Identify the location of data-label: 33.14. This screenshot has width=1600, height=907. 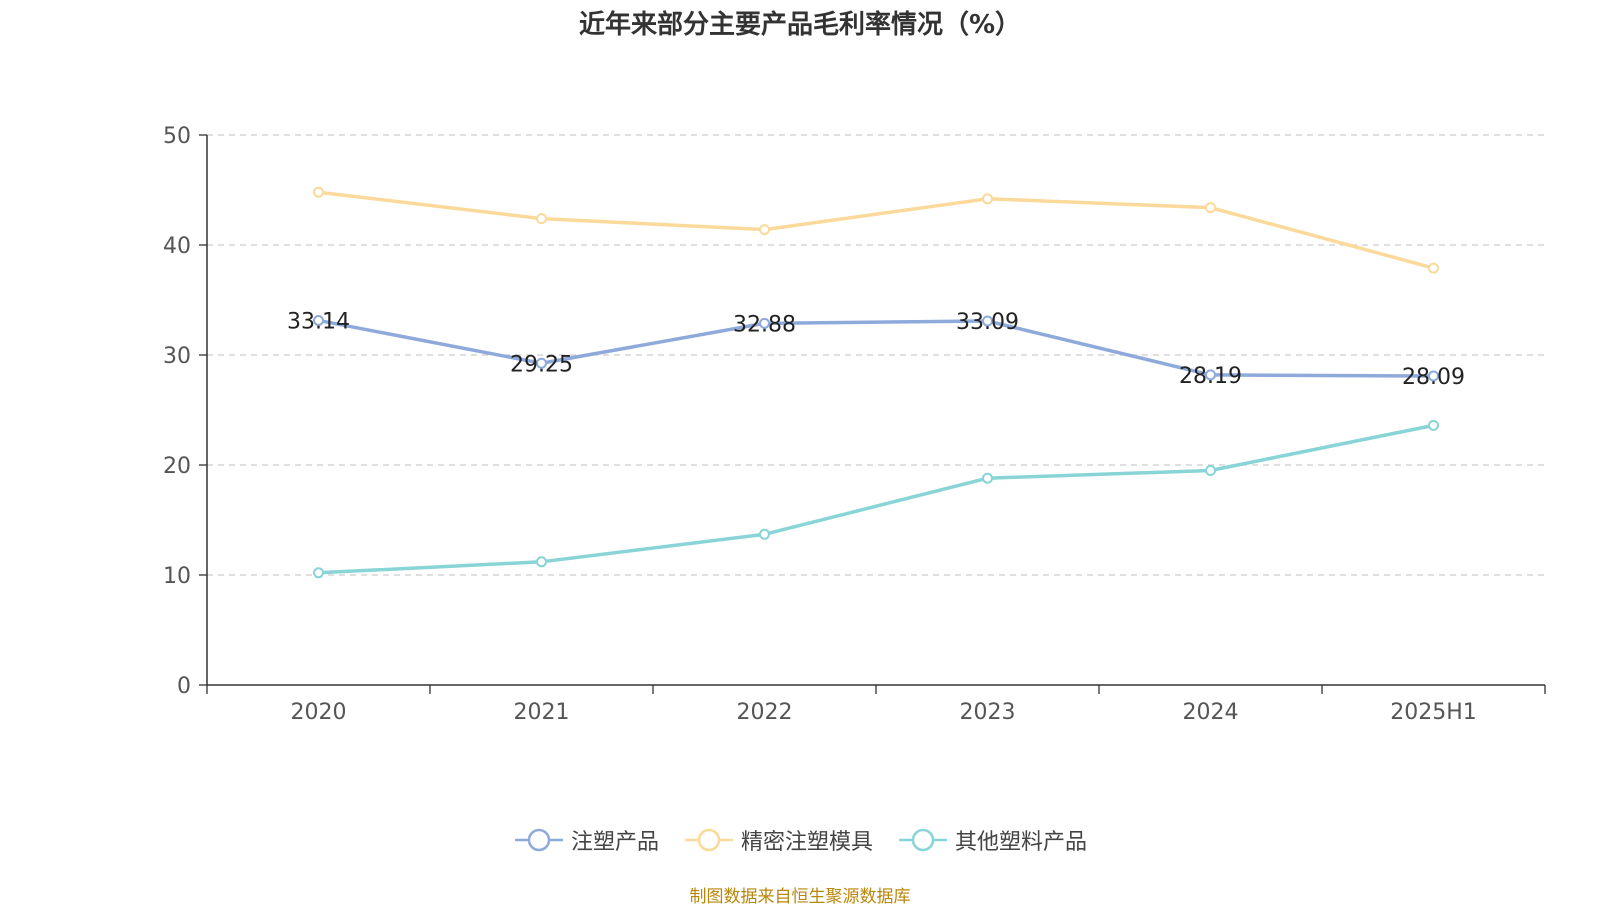
(318, 321).